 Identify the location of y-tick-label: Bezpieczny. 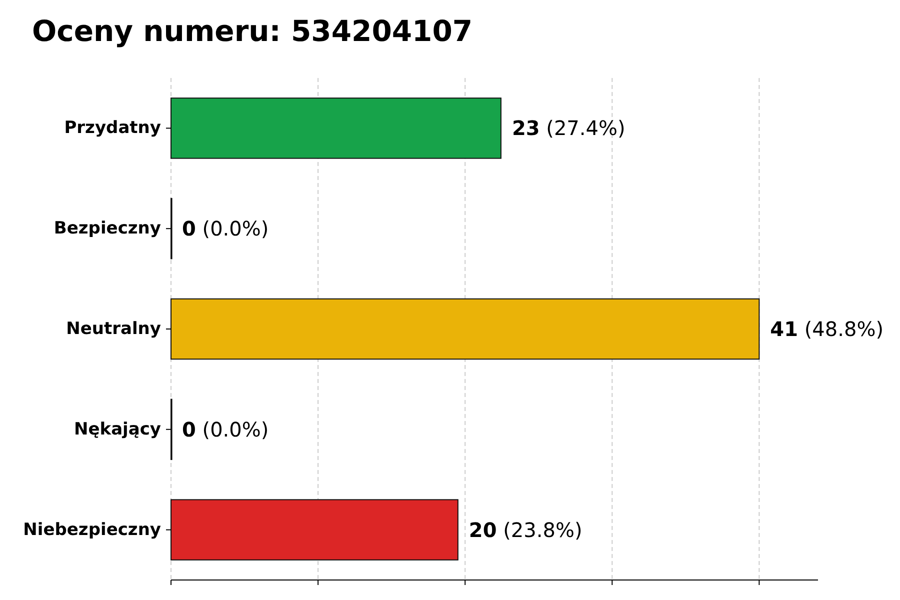
(107, 228).